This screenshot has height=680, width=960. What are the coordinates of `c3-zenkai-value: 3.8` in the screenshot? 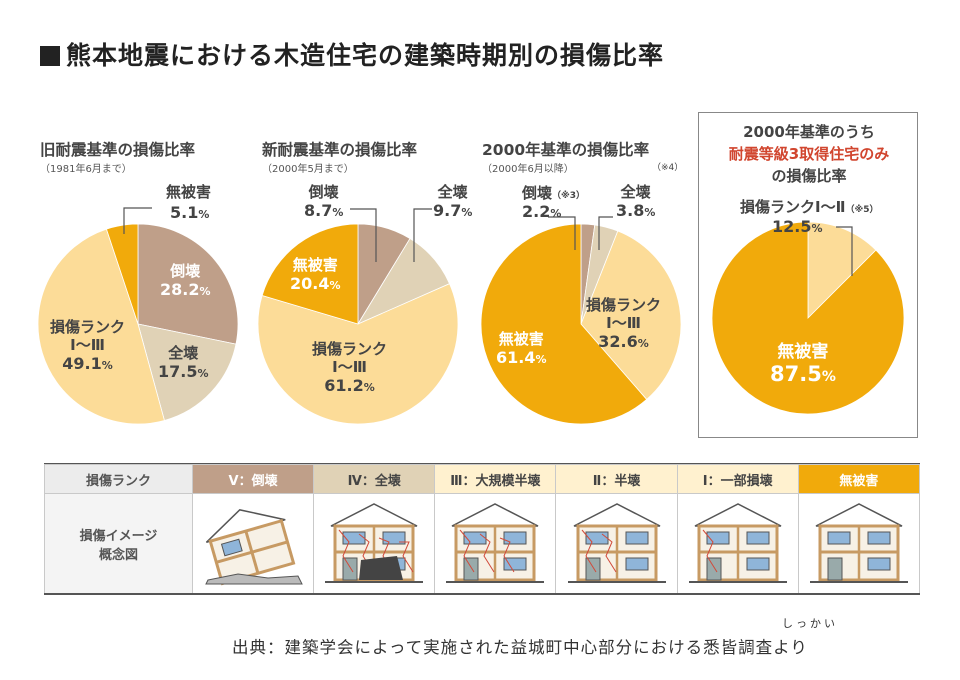 It's located at (630, 210).